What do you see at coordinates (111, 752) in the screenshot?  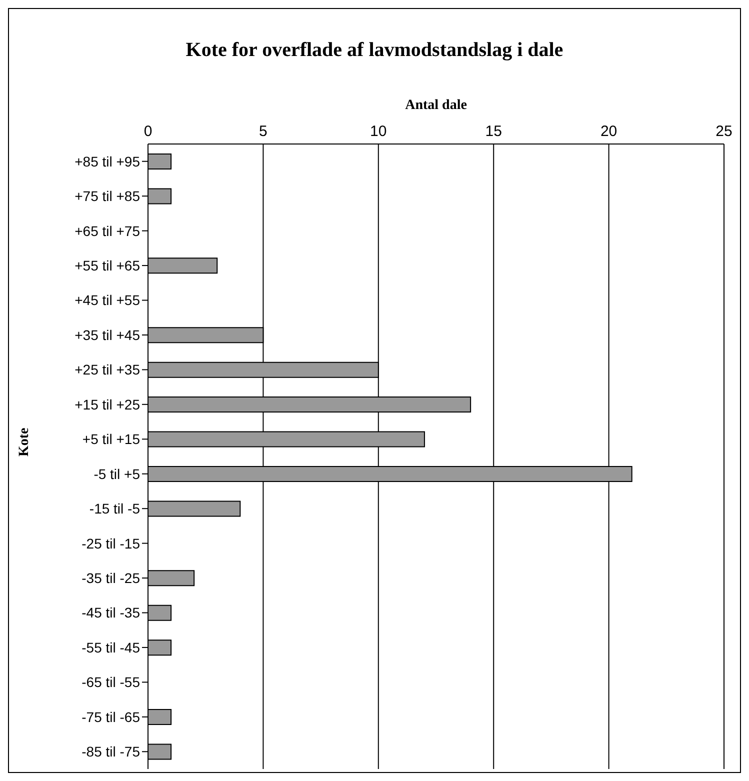 I see `y-tick-label: -85 til -75` at bounding box center [111, 752].